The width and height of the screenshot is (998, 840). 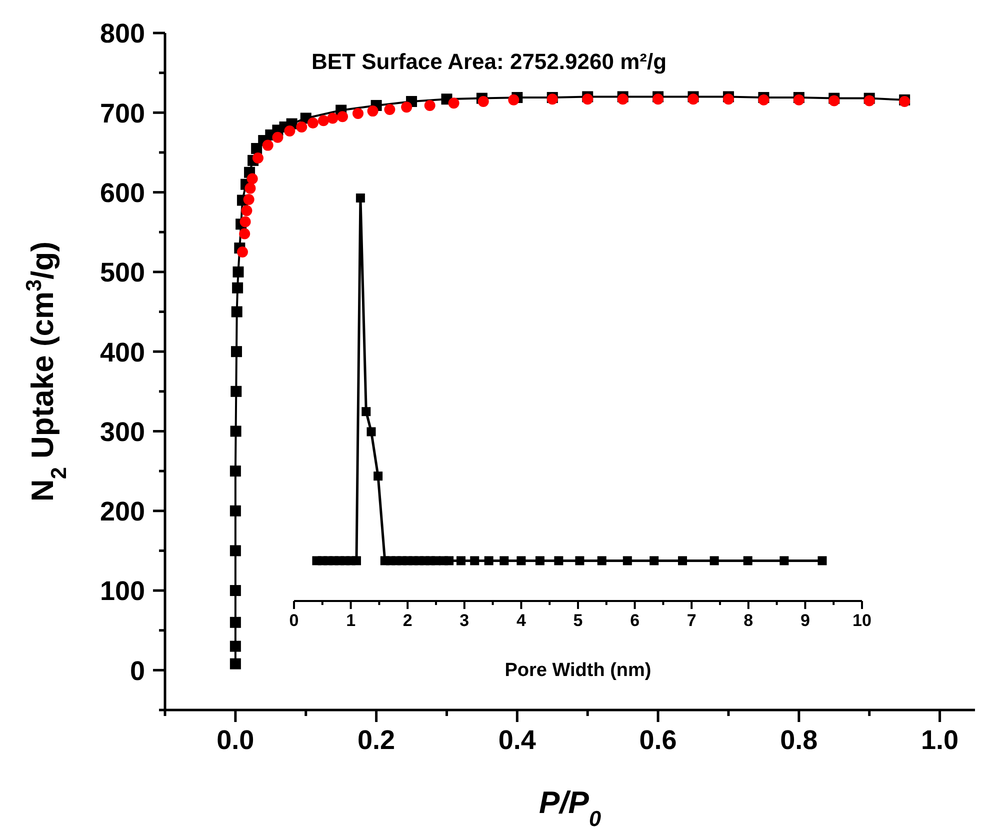 What do you see at coordinates (351, 620) in the screenshot?
I see `x-tick-label: 1` at bounding box center [351, 620].